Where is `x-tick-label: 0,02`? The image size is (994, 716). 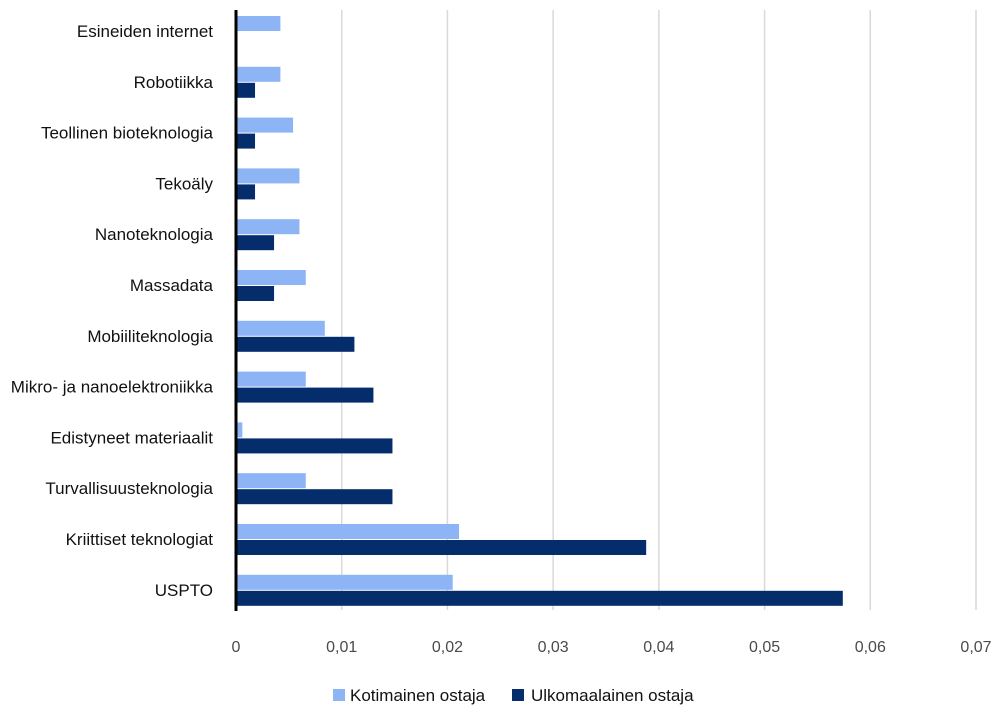 x-tick-label: 0,02 is located at coordinates (447, 647).